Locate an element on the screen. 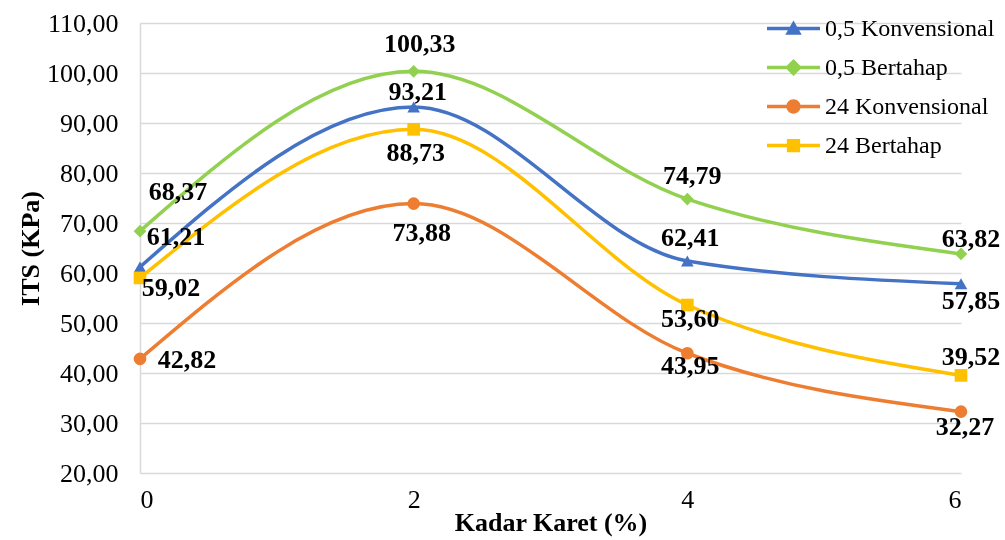  data-label: 93,21 is located at coordinates (417, 91).